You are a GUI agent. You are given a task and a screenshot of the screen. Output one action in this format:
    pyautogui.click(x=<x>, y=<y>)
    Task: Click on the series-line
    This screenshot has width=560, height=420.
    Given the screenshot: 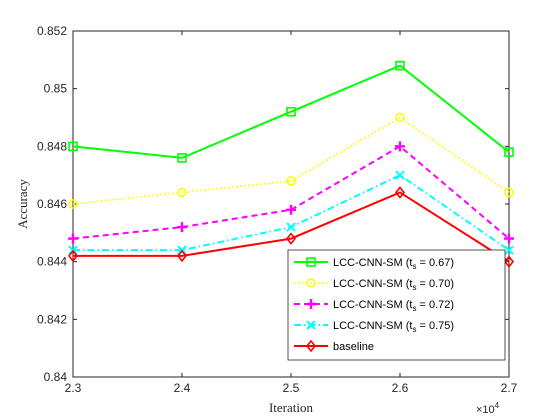 What is the action you would take?
    pyautogui.click(x=291, y=227)
    